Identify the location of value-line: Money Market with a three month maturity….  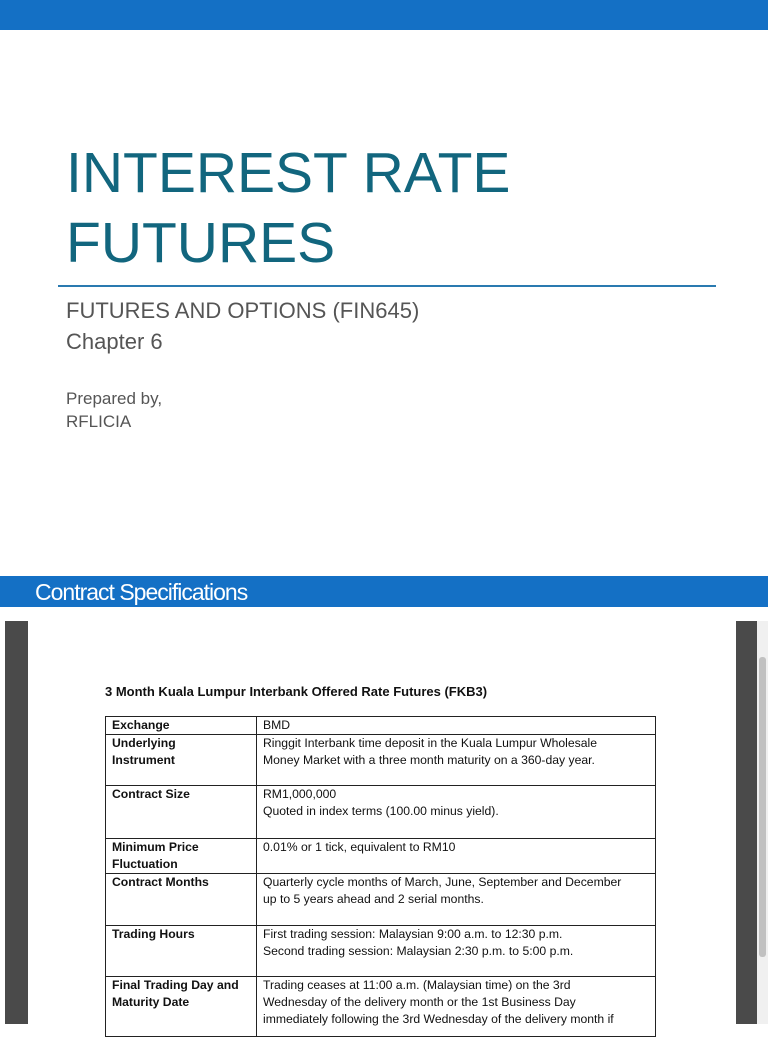
(429, 760).